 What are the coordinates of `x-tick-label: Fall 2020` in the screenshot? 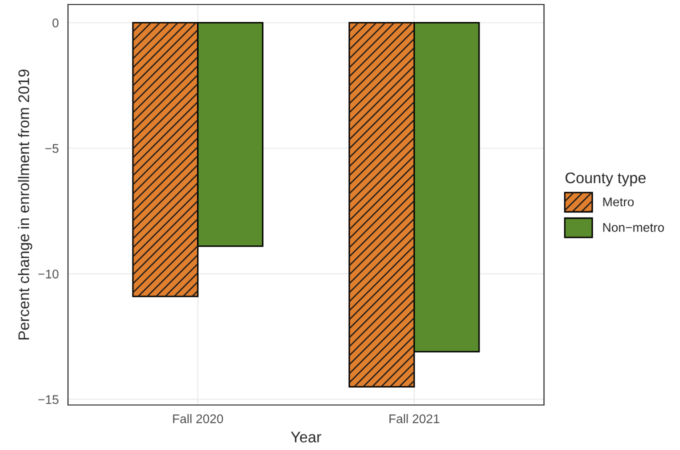 It's located at (198, 419).